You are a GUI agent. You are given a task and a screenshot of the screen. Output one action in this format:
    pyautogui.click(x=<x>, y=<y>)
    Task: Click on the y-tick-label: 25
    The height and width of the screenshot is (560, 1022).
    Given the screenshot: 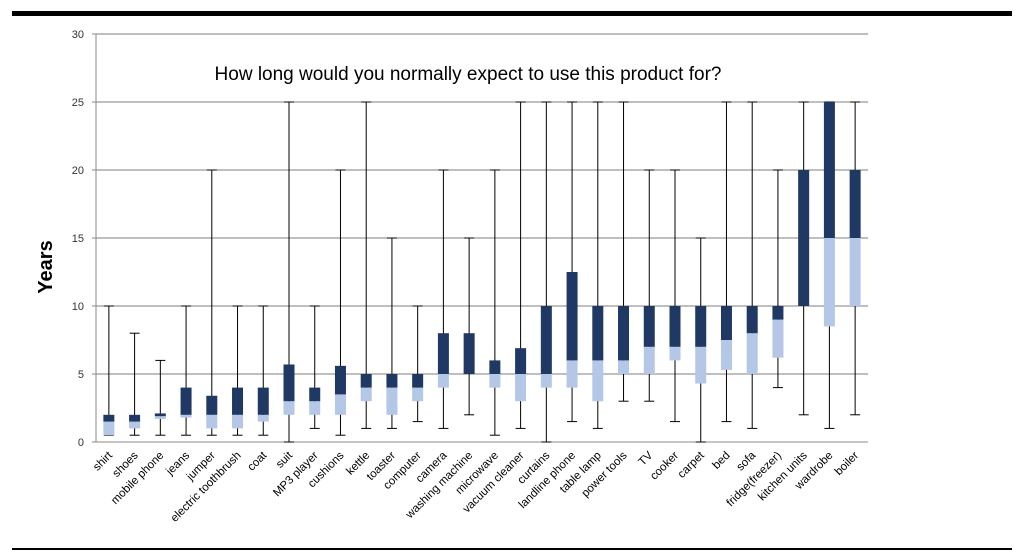 What is the action you would take?
    pyautogui.click(x=78, y=103)
    